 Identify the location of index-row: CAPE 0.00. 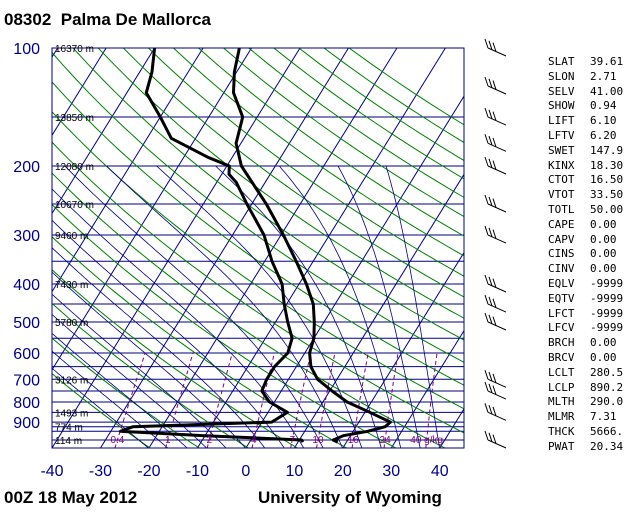
(593, 225).